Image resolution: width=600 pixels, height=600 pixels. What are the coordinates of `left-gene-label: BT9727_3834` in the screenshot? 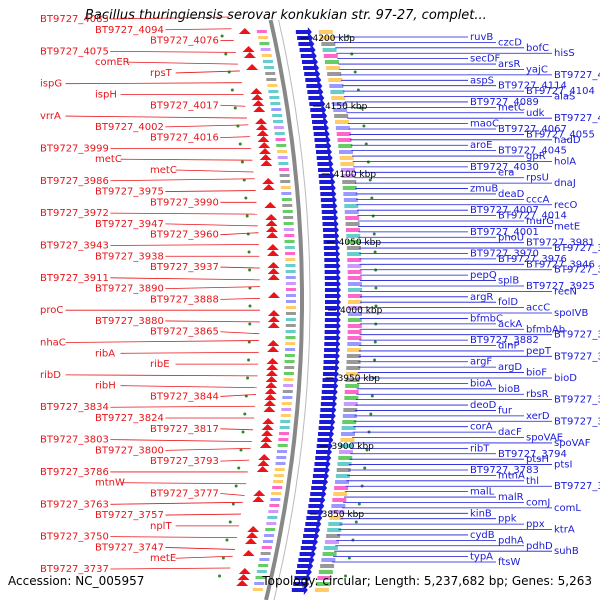 It's located at (74, 407).